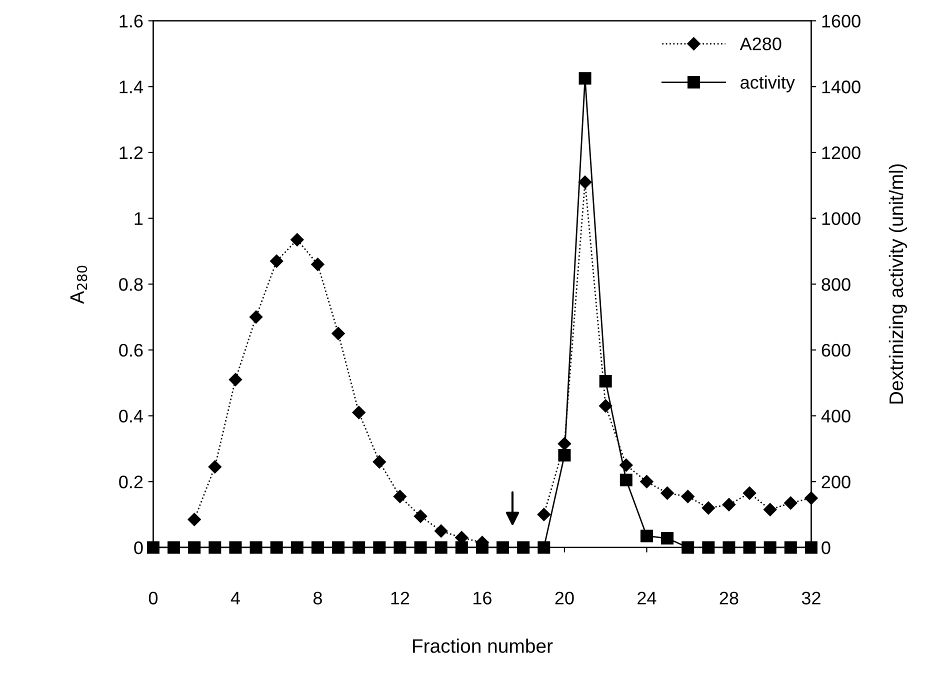 Image resolution: width=940 pixels, height=693 pixels. Describe the element at coordinates (483, 645) in the screenshot. I see `x-axis-title: Fraction number` at that location.